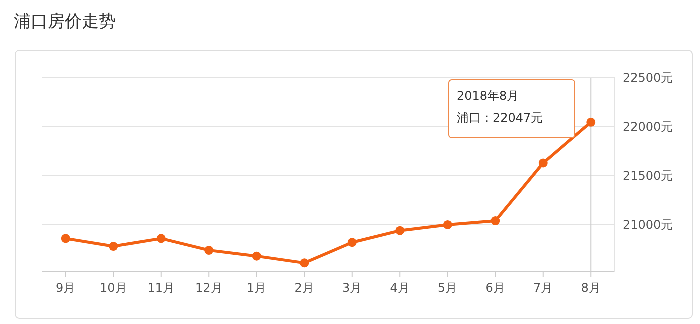 This screenshot has width=700, height=324. What do you see at coordinates (496, 288) in the screenshot?
I see `x-tick-label: 6月` at bounding box center [496, 288].